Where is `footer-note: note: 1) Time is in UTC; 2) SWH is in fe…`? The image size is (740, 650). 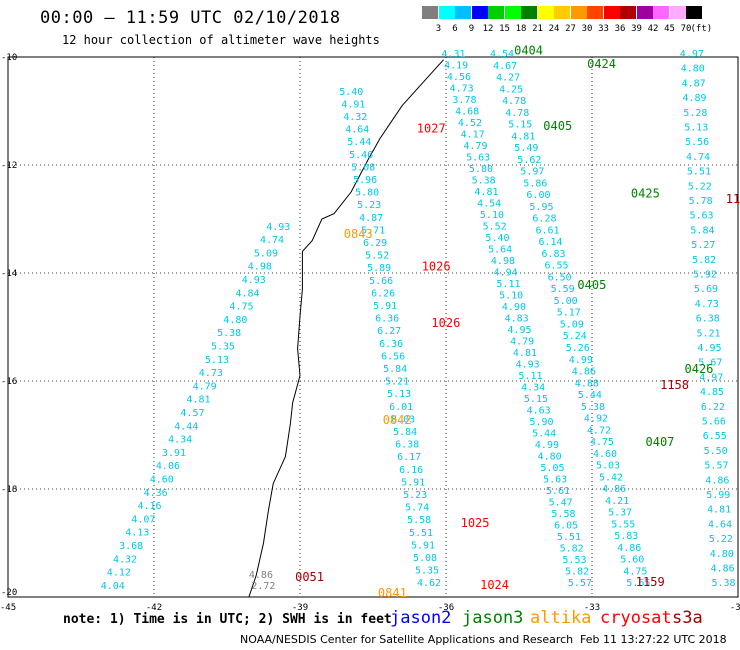 footer-note: note: 1) Time is in UTC; 2) SWH is in fe… is located at coordinates (227, 619).